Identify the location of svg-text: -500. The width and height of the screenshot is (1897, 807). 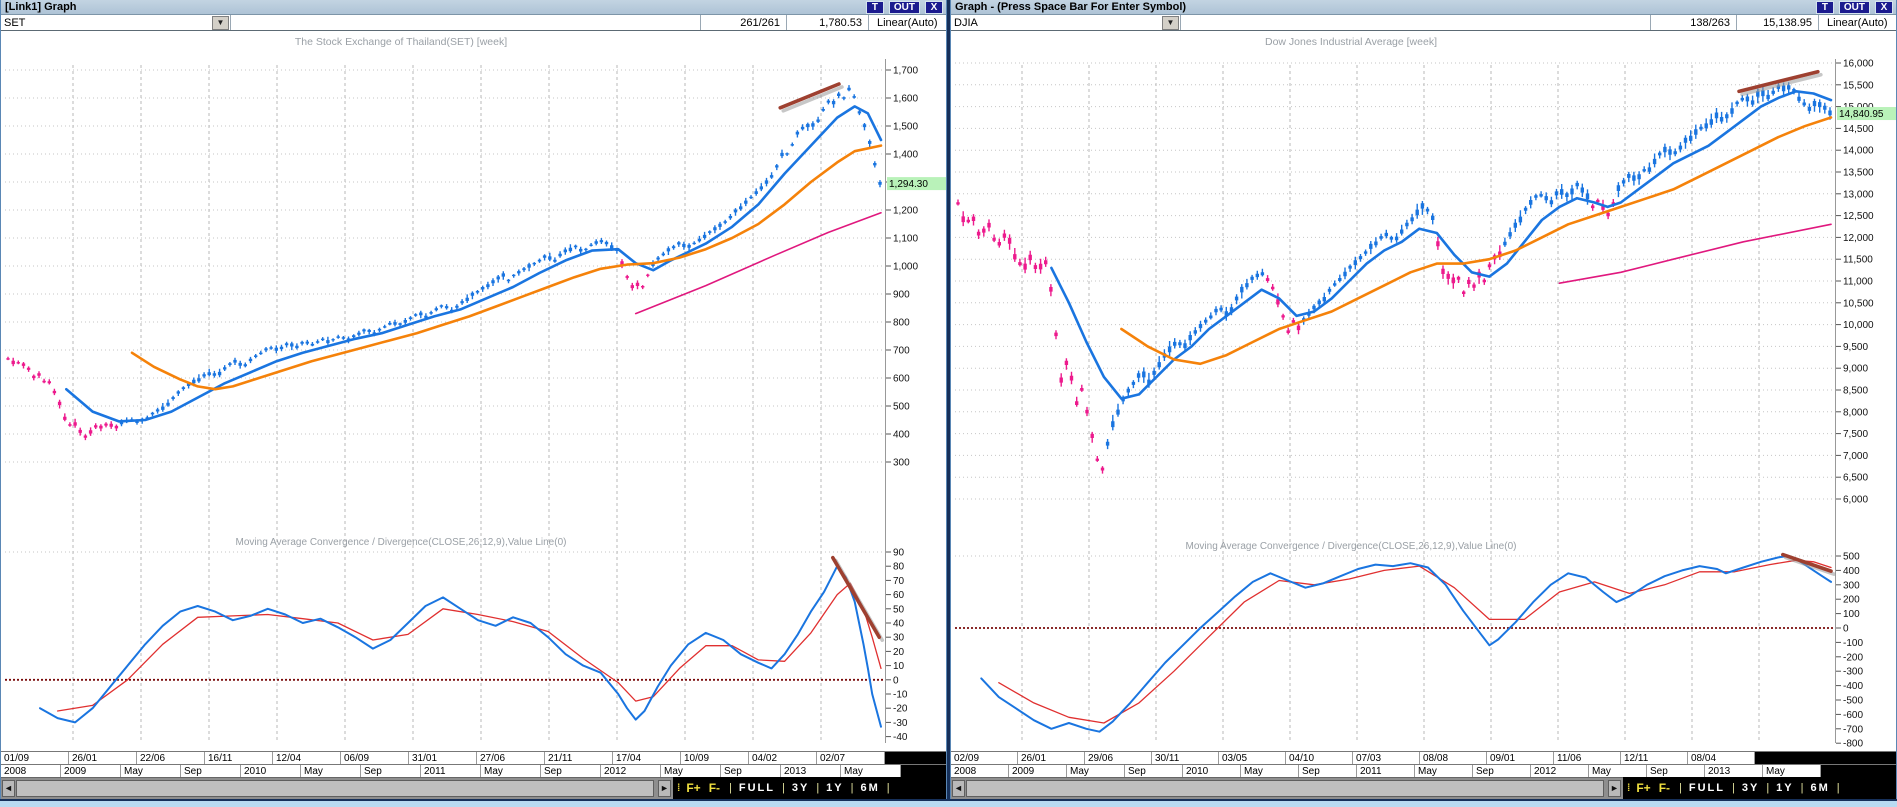
(1853, 701).